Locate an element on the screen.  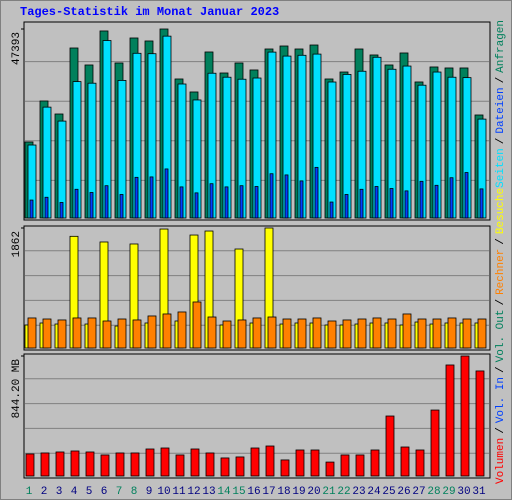
x-tick-label: 26 is located at coordinates (403, 492).